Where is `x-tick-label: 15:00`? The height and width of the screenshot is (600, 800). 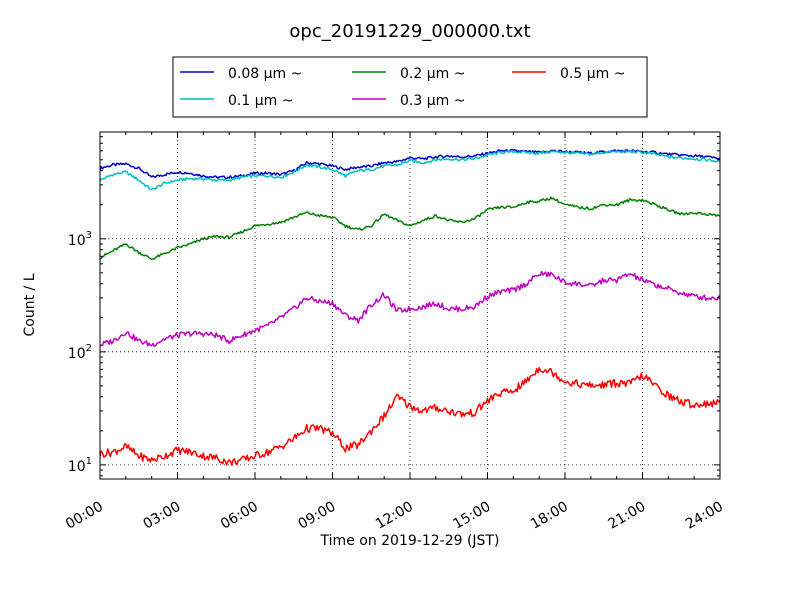
x-tick-label: 15:00 is located at coordinates (472, 516).